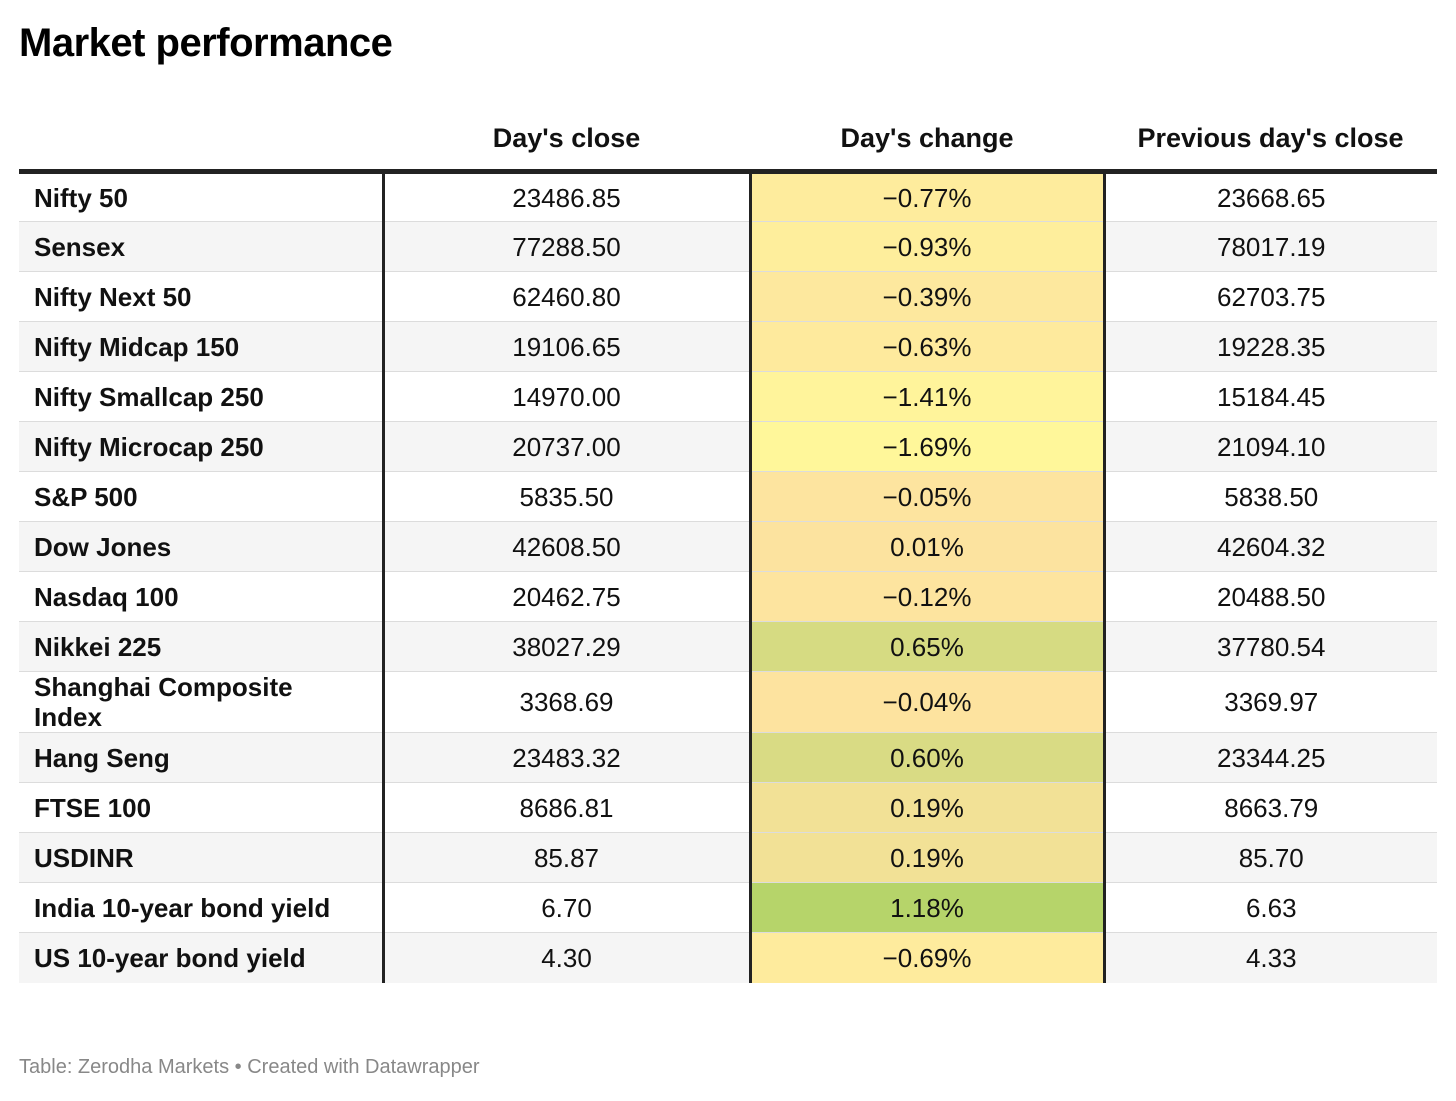 This screenshot has height=1101, width=1456. Describe the element at coordinates (927, 546) in the screenshot. I see `cell-days-change: 0.01%` at that location.